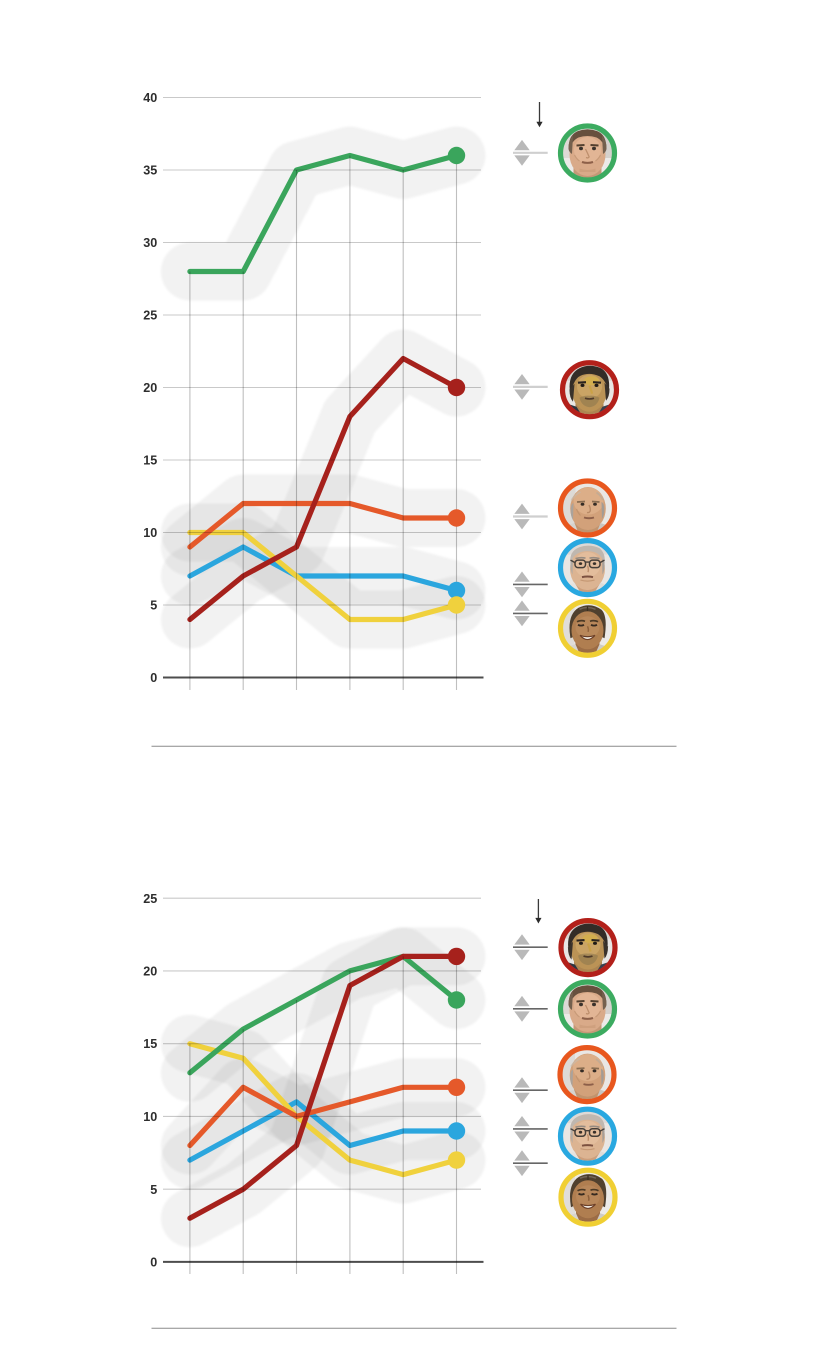 The width and height of the screenshot is (830, 1367). What do you see at coordinates (150, 171) in the screenshot?
I see `svg-text: 35` at bounding box center [150, 171].